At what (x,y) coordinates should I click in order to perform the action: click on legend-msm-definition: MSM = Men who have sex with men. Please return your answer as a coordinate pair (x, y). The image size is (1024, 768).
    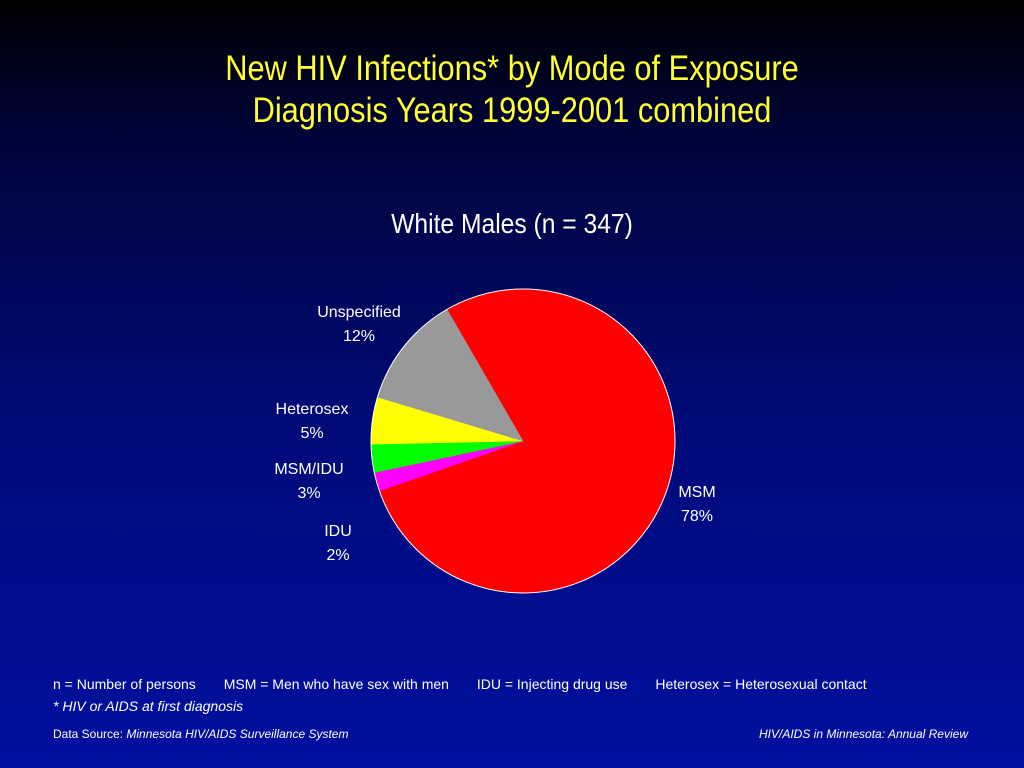
    Looking at the image, I should click on (336, 684).